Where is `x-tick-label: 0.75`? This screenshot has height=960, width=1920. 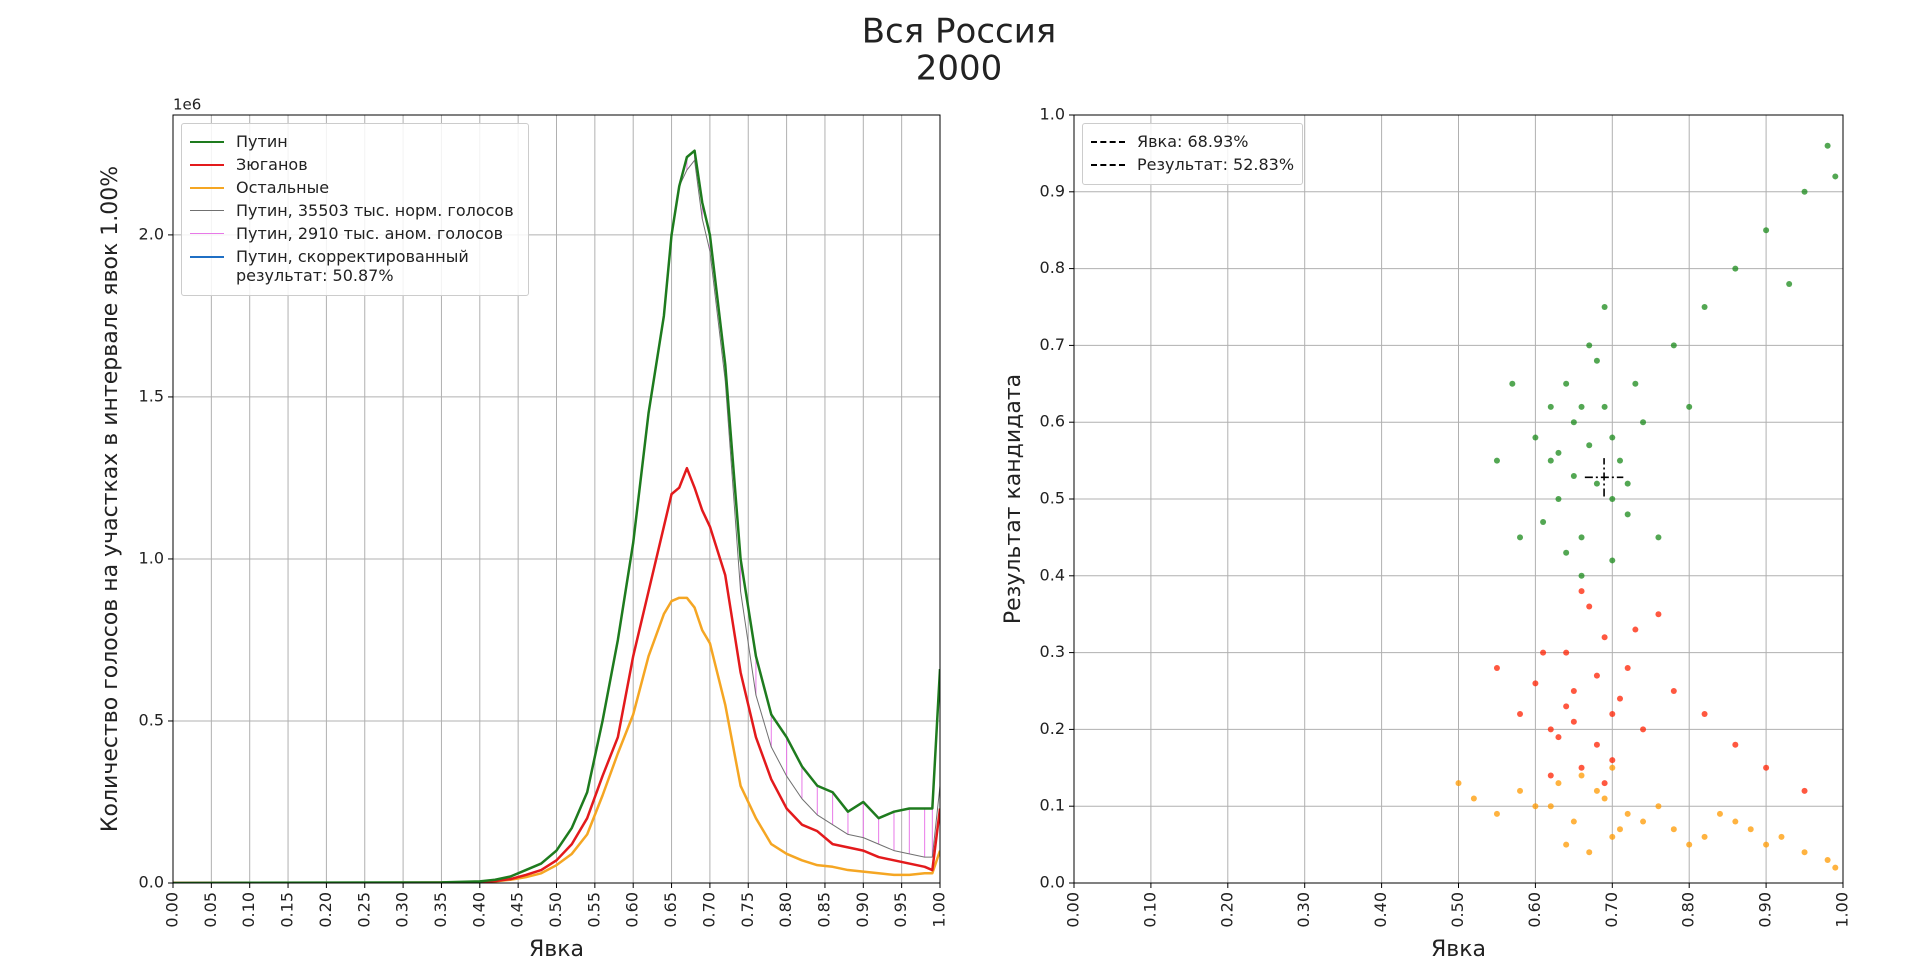 x-tick-label: 0.75 is located at coordinates (747, 910).